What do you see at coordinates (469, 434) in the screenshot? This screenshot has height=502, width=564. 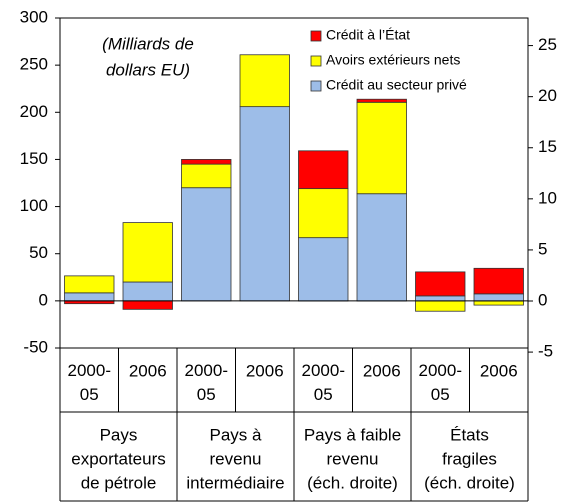 I see `group-label: États` at bounding box center [469, 434].